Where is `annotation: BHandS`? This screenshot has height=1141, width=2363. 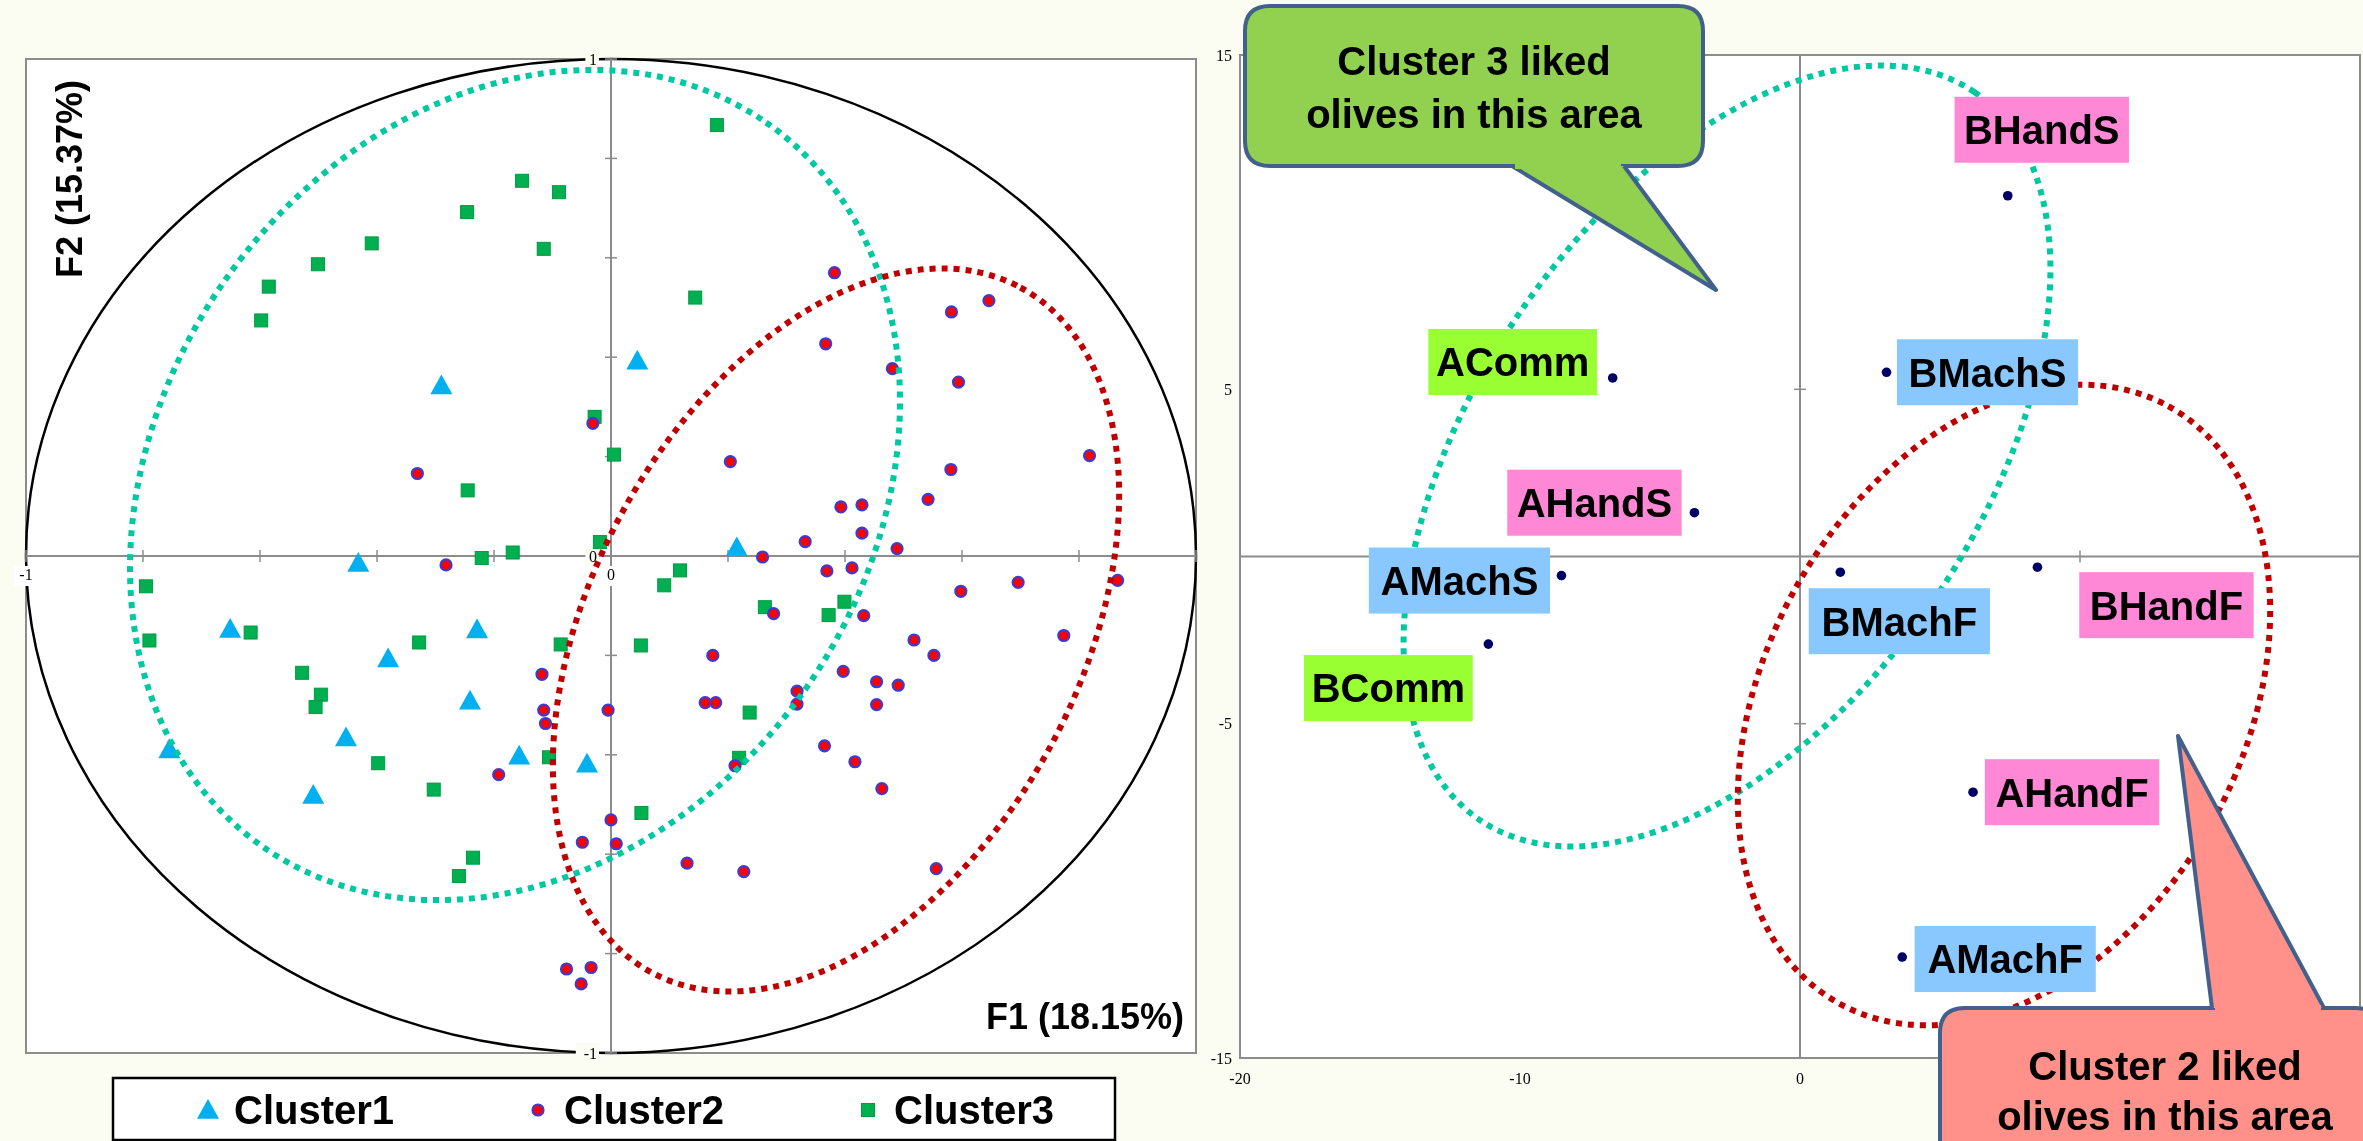
annotation: BHandS is located at coordinates (2041, 130).